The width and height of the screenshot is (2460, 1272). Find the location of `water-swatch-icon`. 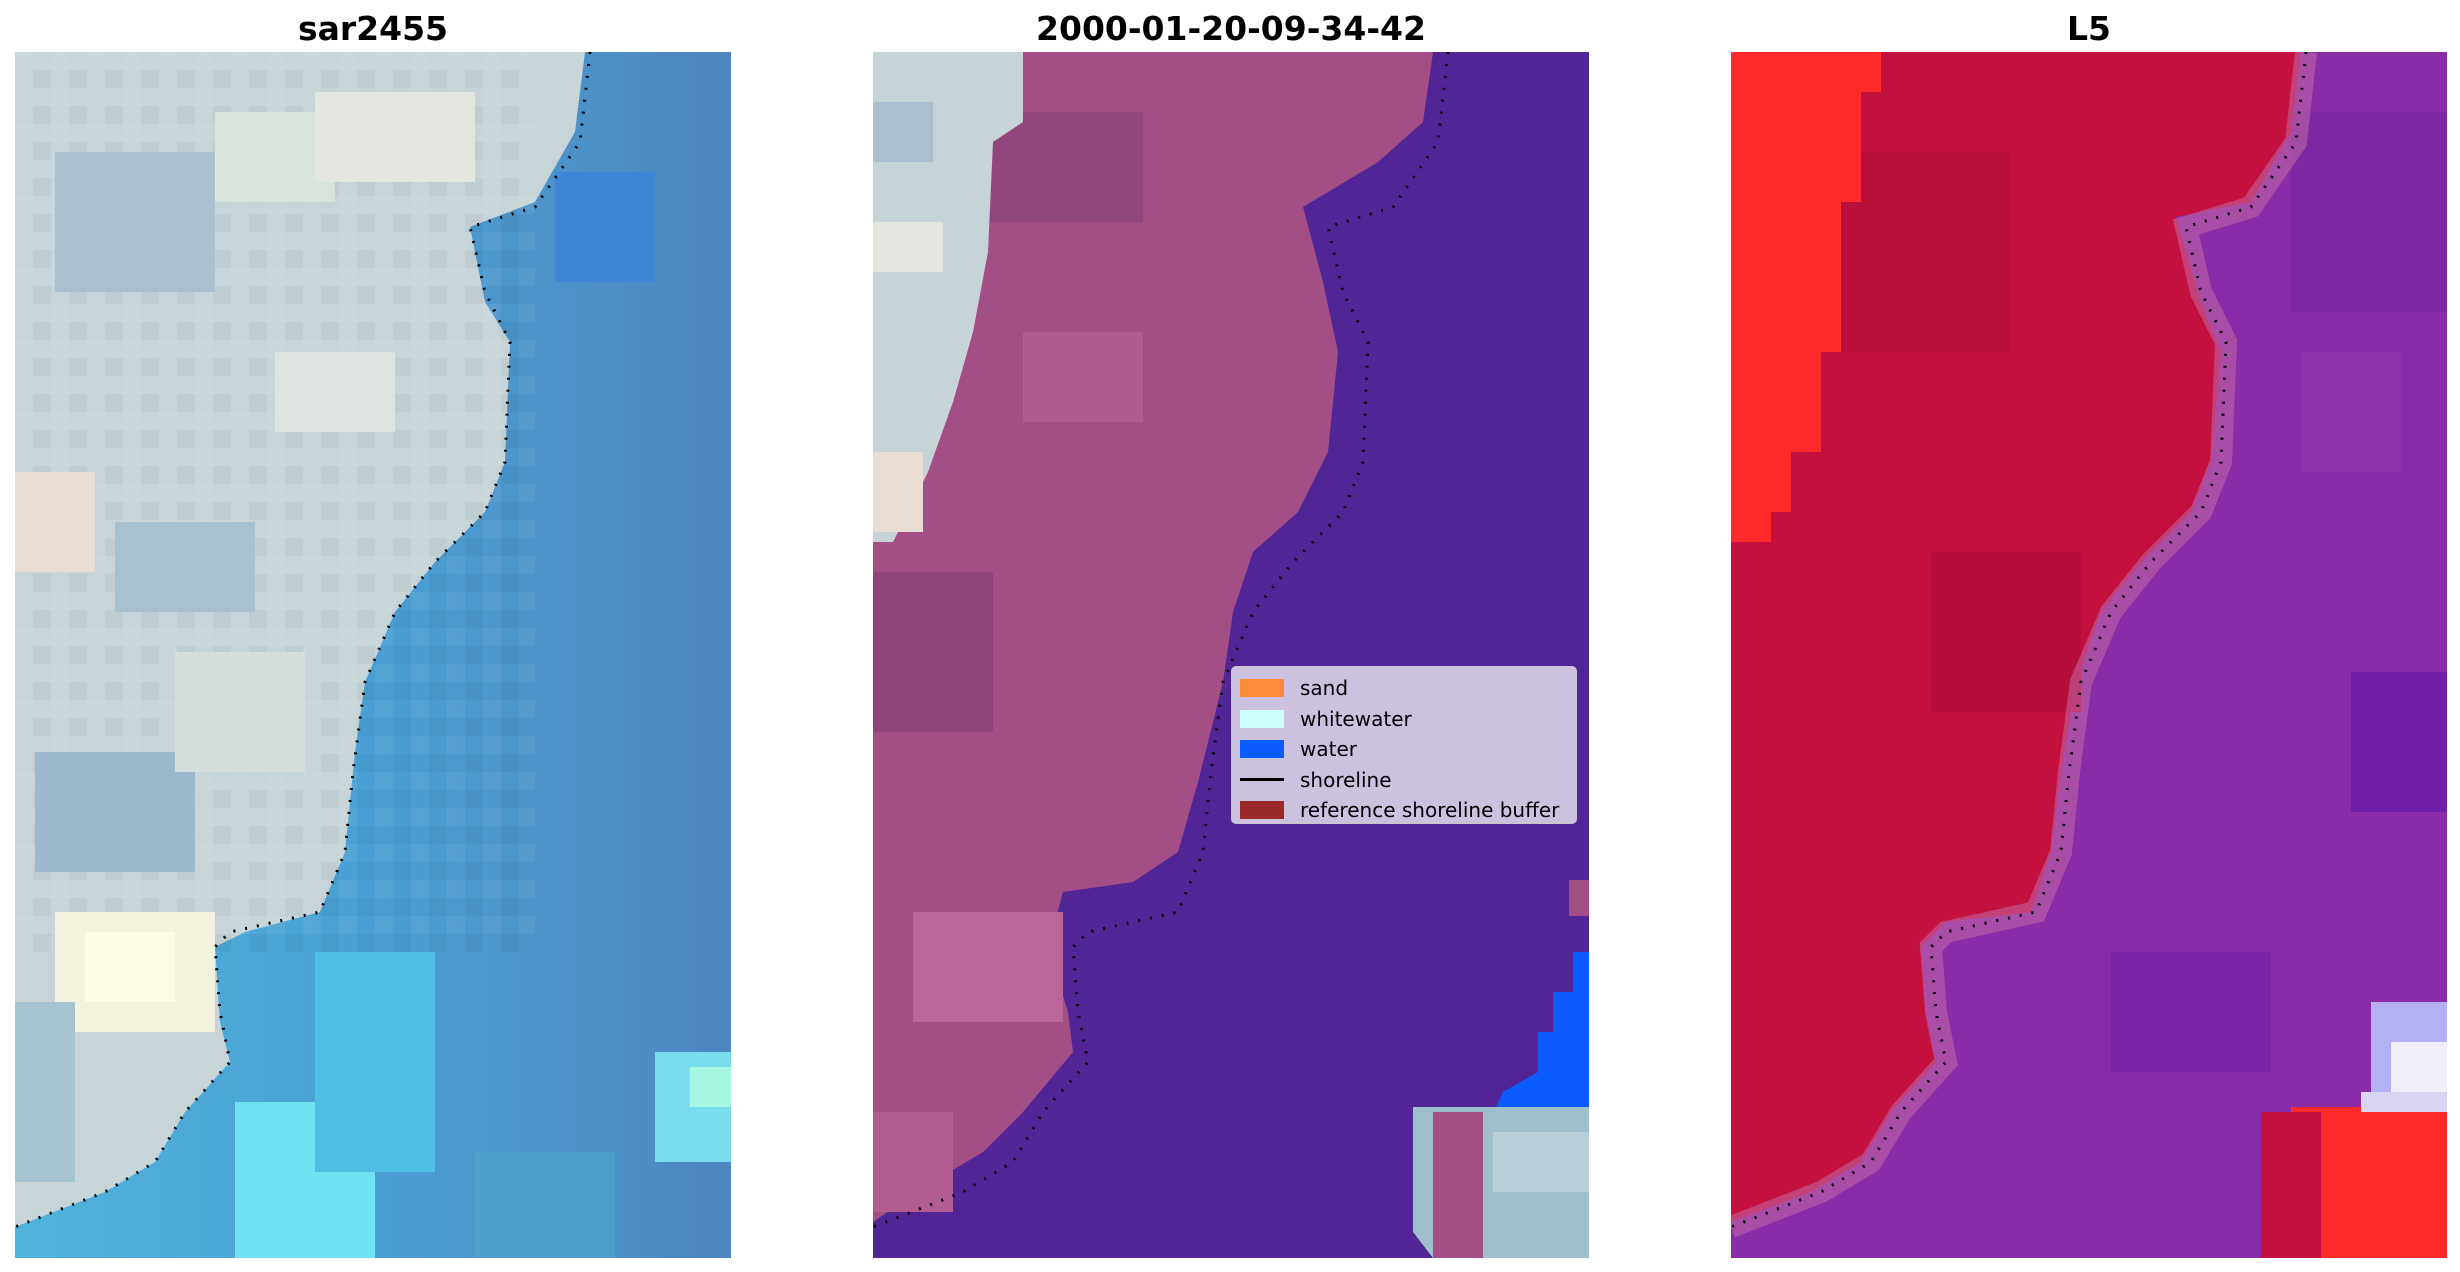

water-swatch-icon is located at coordinates (1262, 749).